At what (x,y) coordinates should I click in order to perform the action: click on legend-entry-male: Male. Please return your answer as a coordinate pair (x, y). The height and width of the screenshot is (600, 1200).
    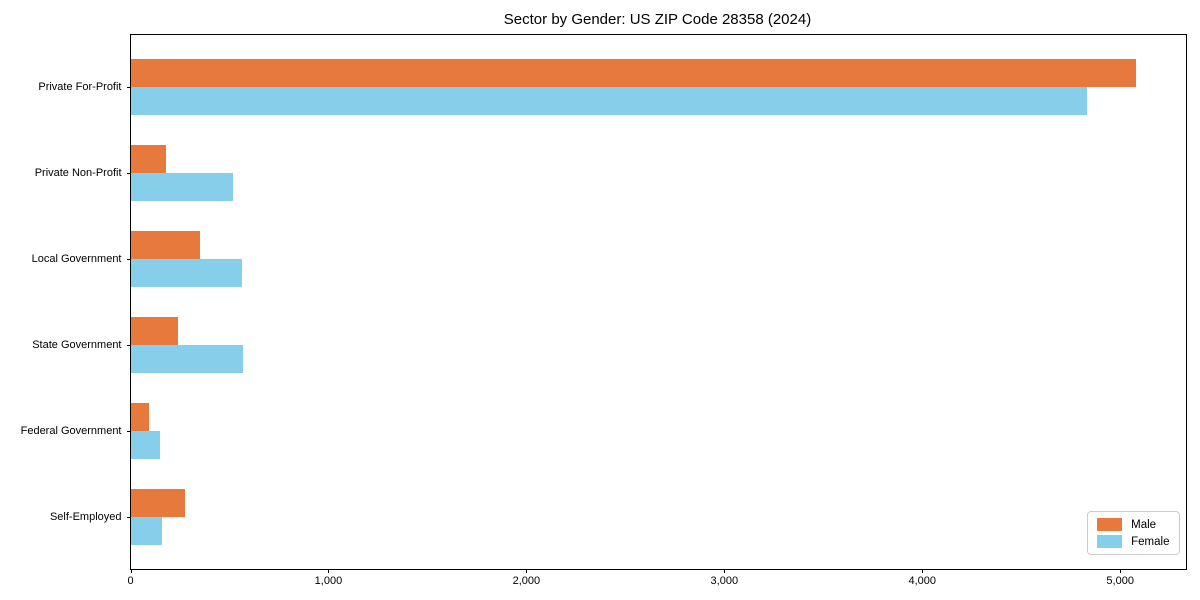
    Looking at the image, I should click on (1133, 524).